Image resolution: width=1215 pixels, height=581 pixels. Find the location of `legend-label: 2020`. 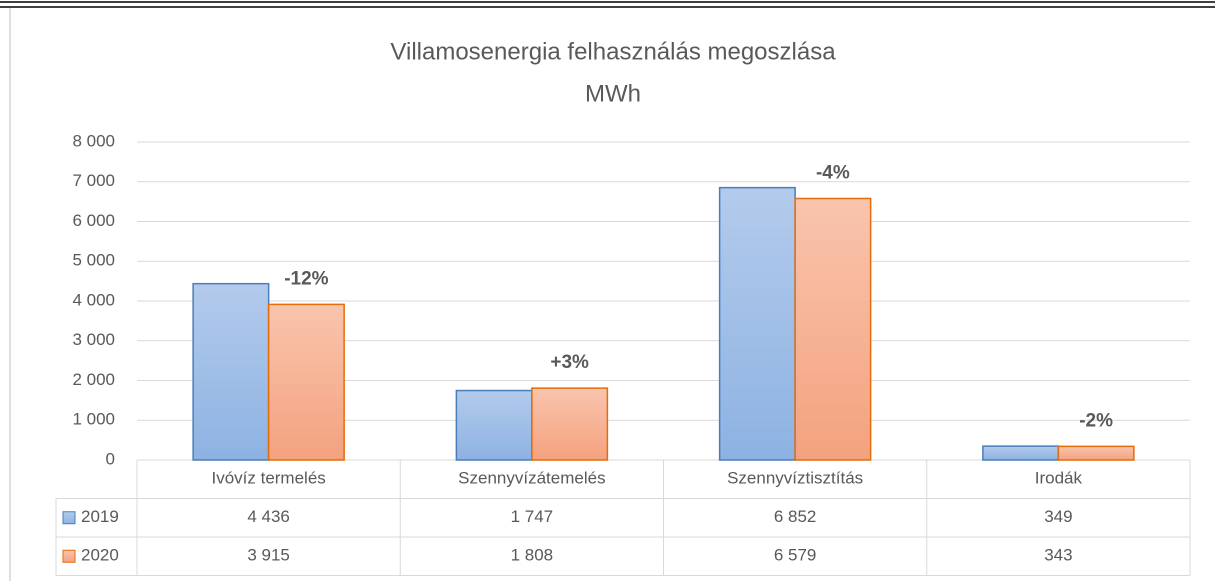

legend-label: 2020 is located at coordinates (100, 555).